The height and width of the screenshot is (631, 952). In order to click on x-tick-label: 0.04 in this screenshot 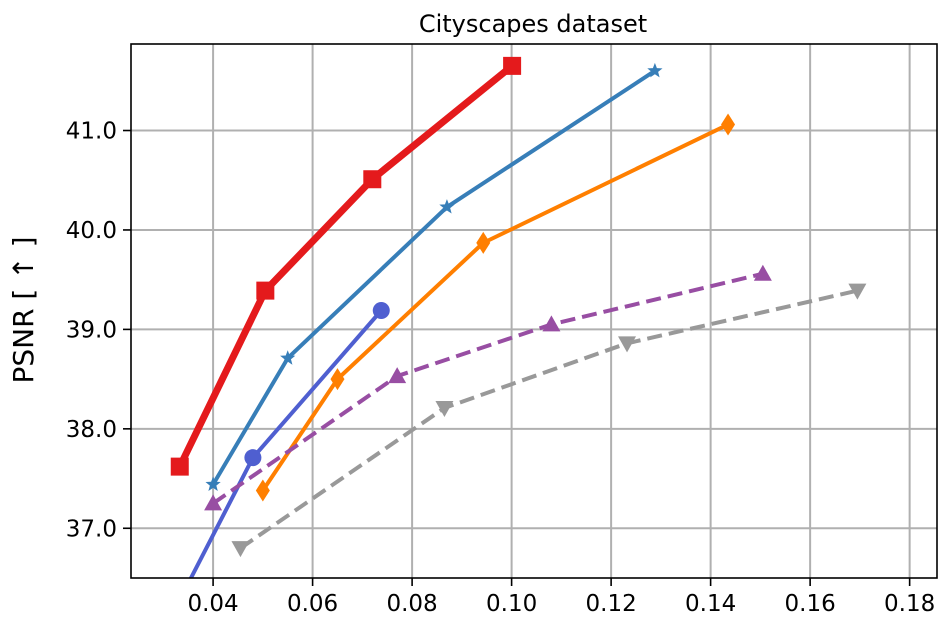, I will do `click(212, 604)`.